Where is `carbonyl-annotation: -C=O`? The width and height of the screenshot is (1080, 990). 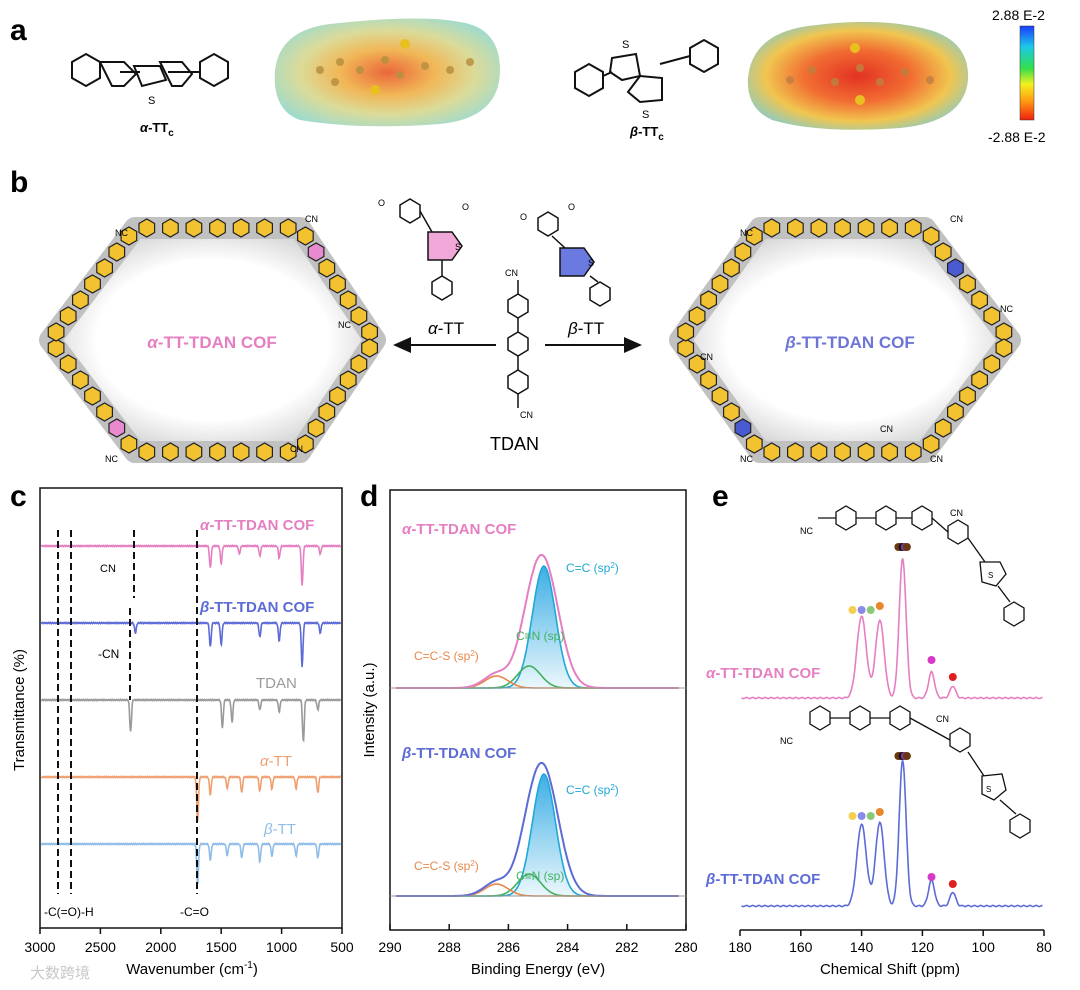
carbonyl-annotation: -C=O is located at coordinates (194, 912).